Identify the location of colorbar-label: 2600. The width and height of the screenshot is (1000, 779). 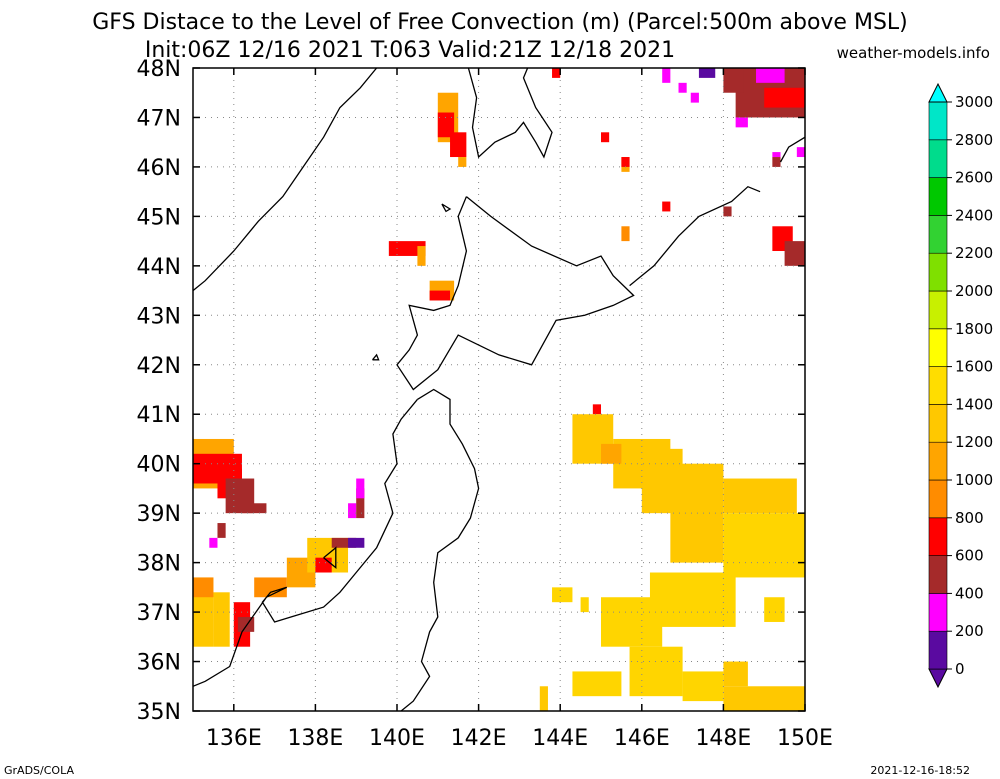
(974, 178).